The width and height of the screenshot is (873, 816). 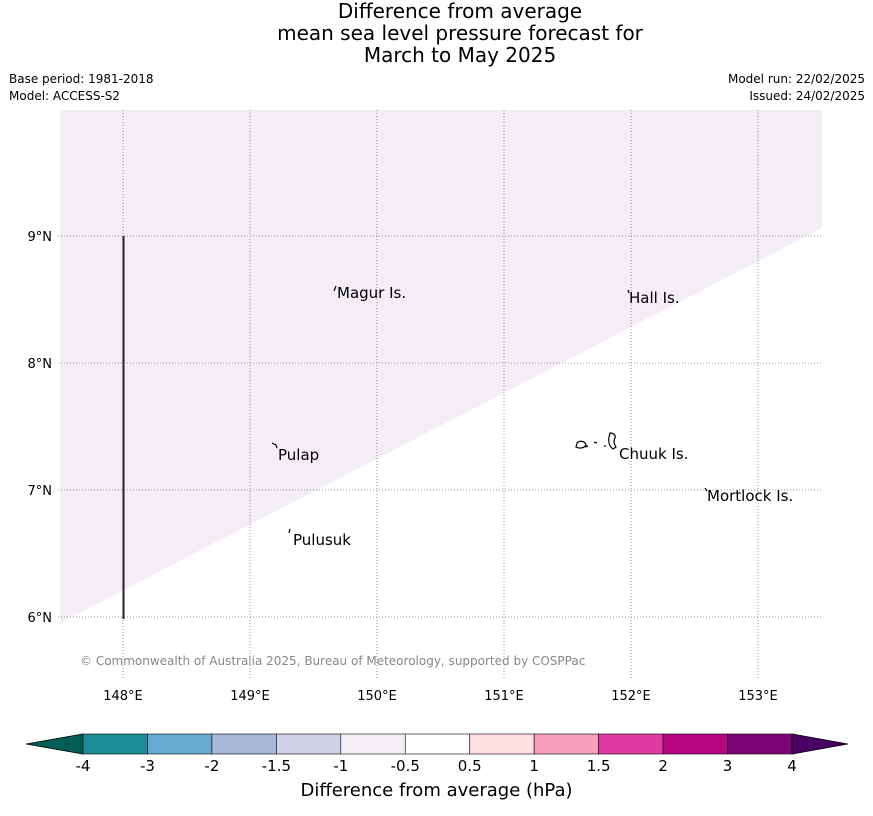 I want to click on magur-island-shape, so click(x=335, y=288).